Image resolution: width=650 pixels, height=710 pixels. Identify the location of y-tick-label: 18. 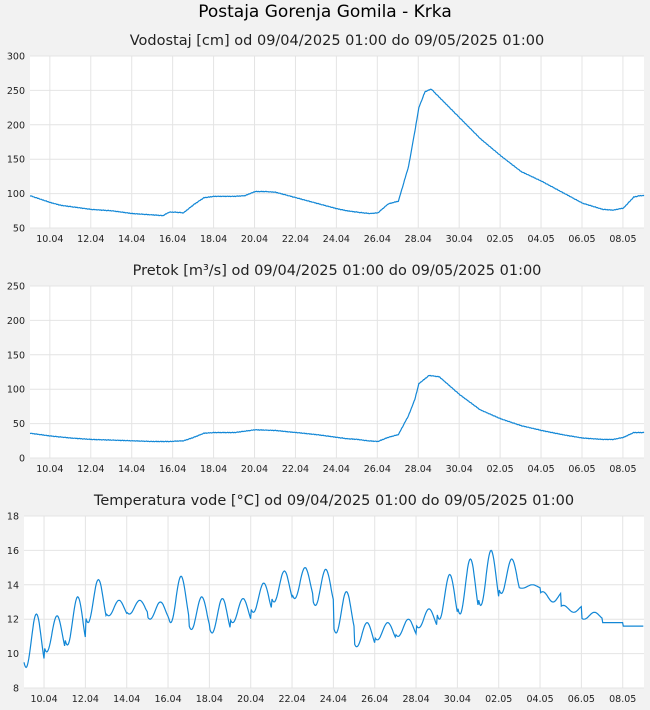
(13, 517).